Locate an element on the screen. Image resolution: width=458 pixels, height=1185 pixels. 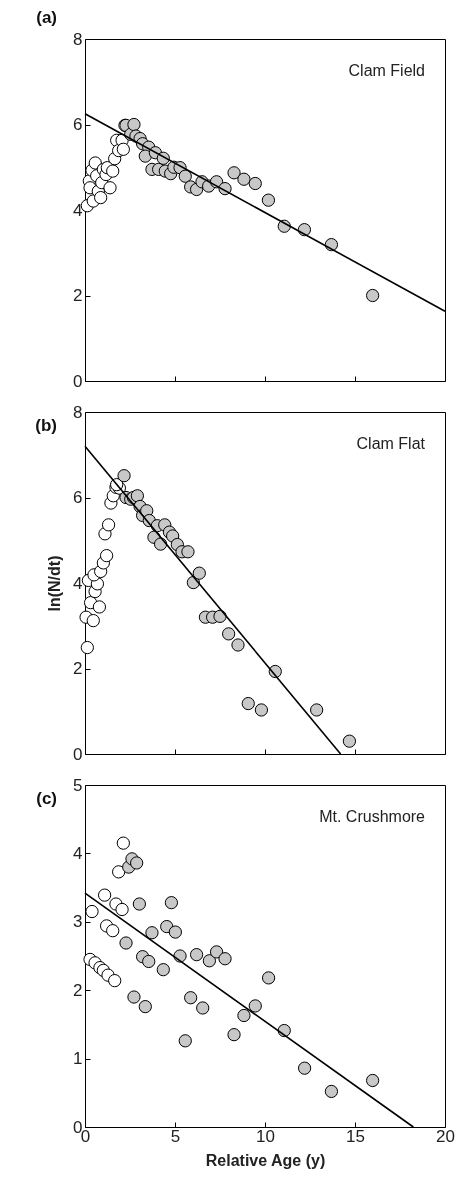
chart-title: (a) is located at coordinates (46, 17).